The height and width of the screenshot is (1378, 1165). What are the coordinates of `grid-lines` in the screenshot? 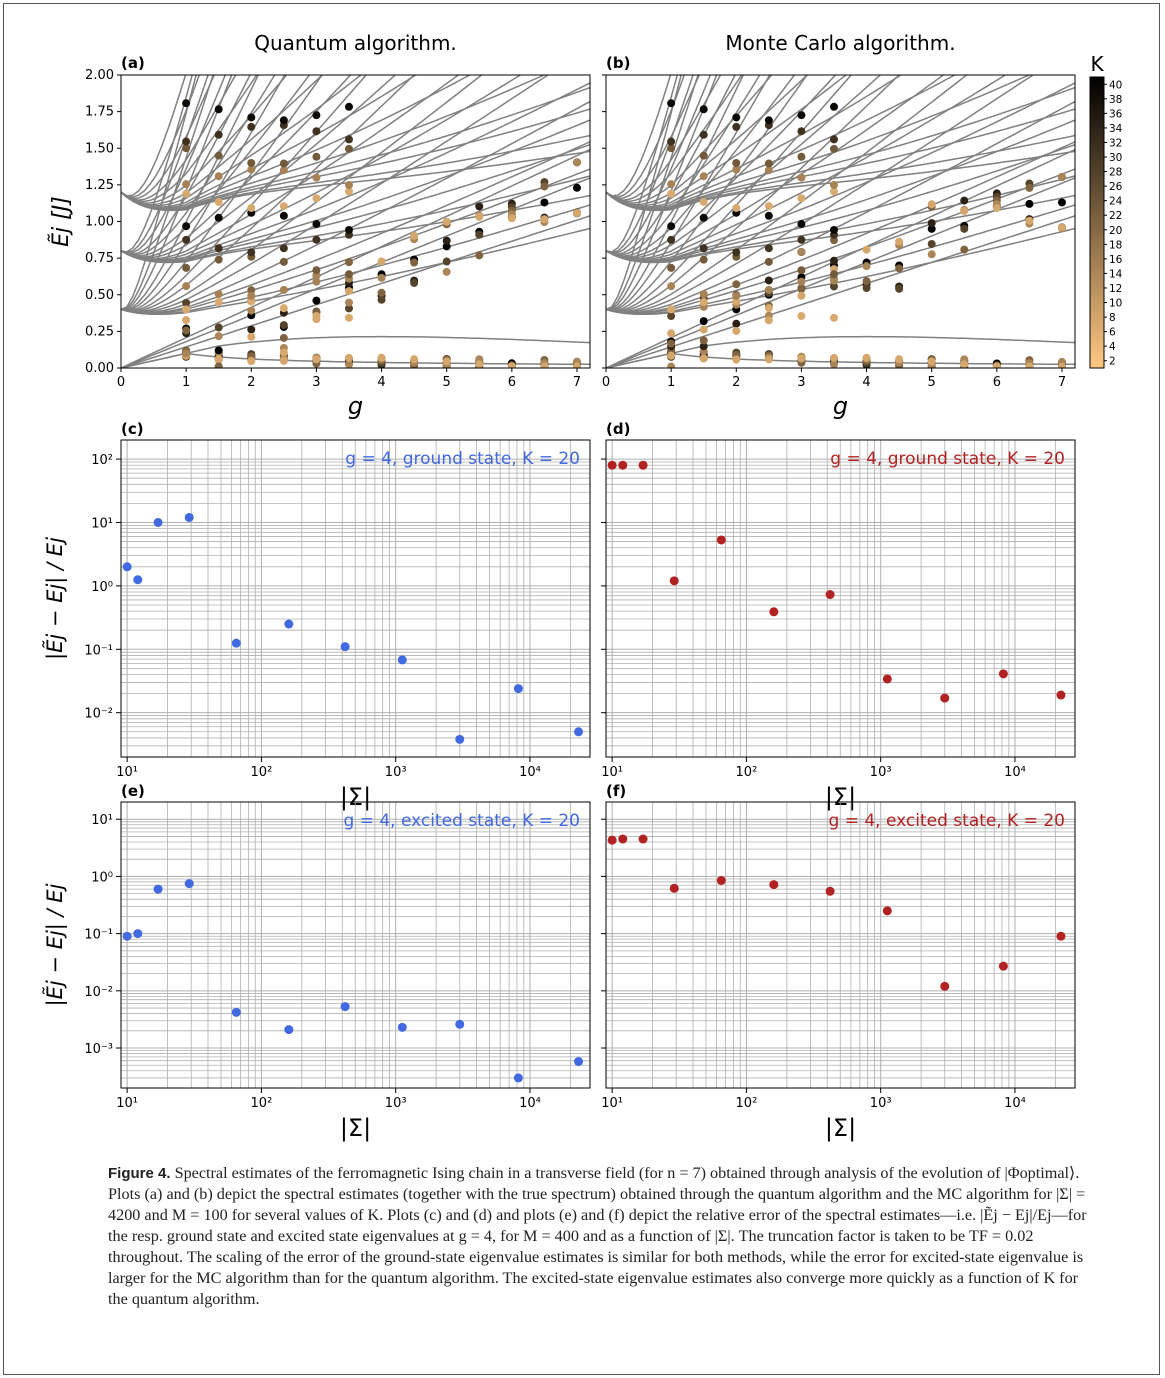 It's located at (840, 598).